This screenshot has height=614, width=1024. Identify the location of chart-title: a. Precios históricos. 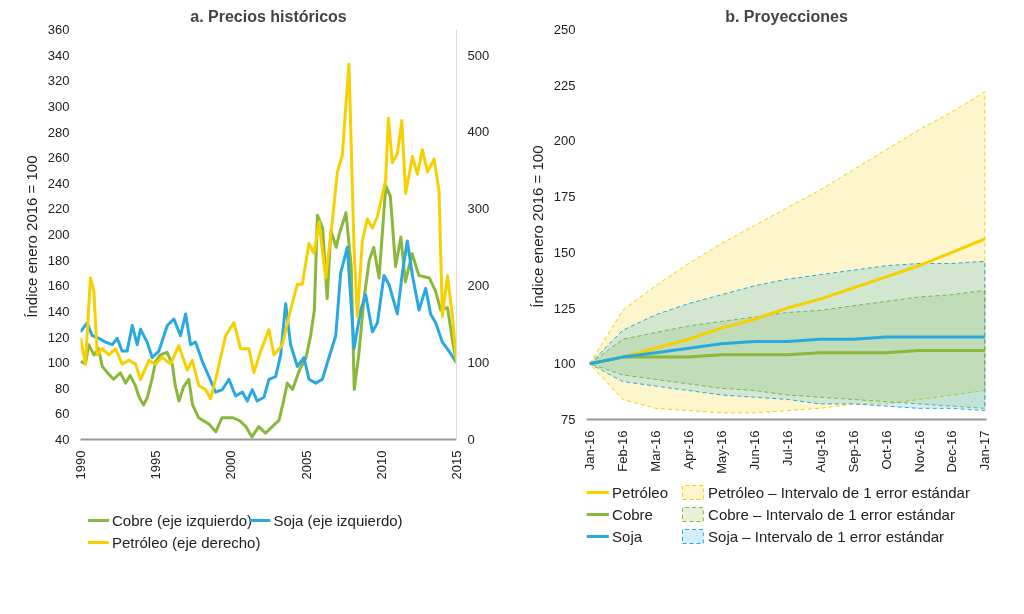
(268, 16).